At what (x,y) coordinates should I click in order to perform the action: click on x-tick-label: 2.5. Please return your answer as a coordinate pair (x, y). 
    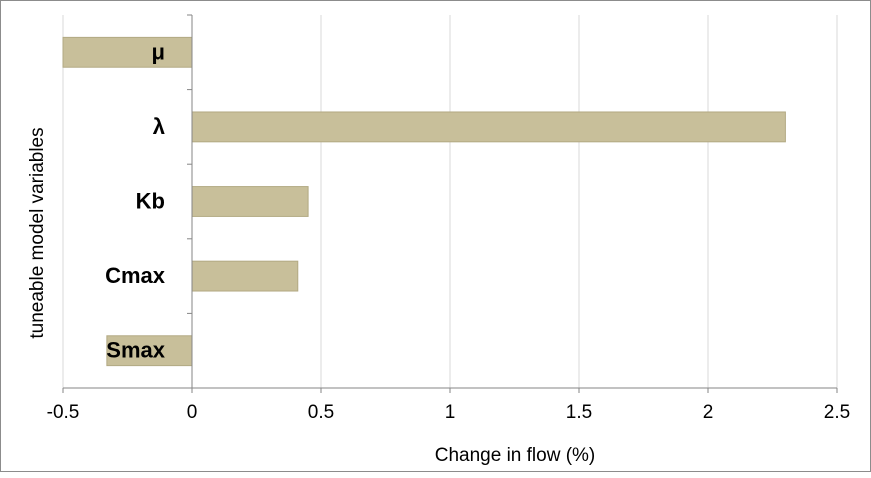
    Looking at the image, I should click on (837, 412).